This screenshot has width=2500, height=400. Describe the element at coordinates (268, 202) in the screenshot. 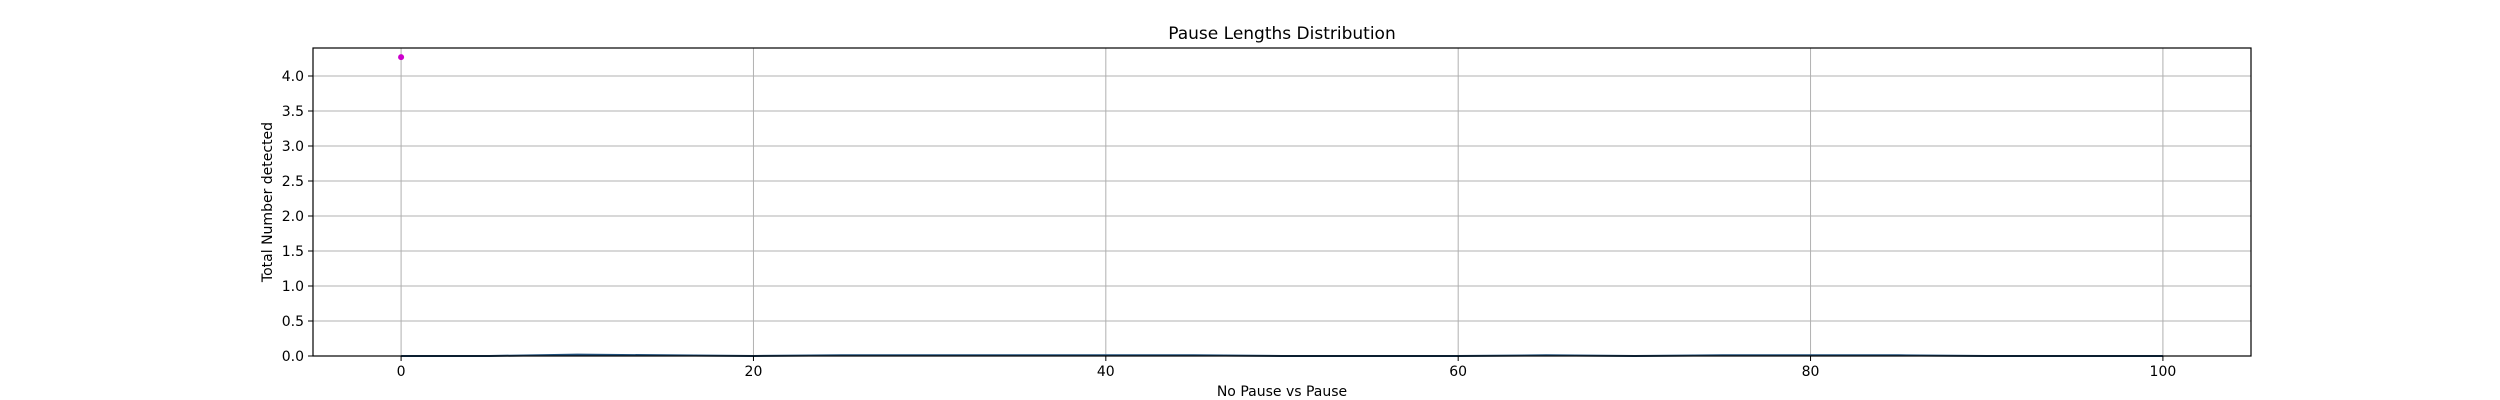

I see `y-axis-label: Total Number detected` at that location.